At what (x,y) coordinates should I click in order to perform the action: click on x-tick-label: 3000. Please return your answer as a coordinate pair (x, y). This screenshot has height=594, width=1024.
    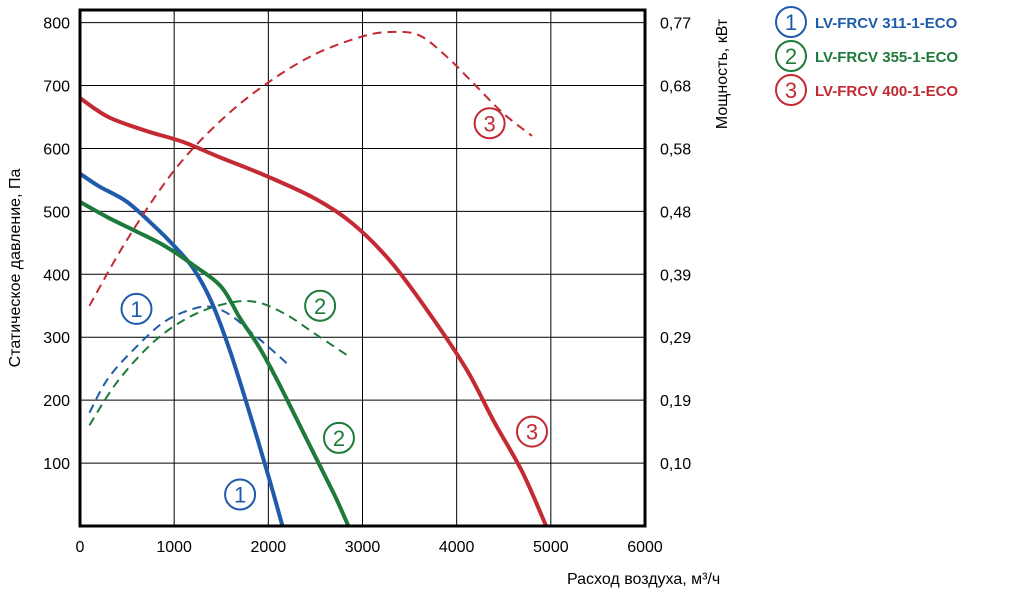
    Looking at the image, I should click on (363, 547).